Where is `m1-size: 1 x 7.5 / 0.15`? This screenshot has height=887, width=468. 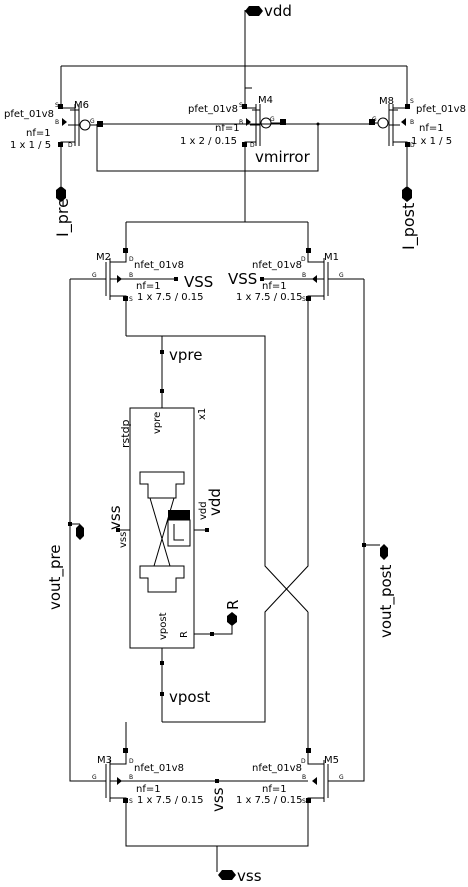 m1-size: 1 x 7.5 / 0.15 is located at coordinates (269, 297).